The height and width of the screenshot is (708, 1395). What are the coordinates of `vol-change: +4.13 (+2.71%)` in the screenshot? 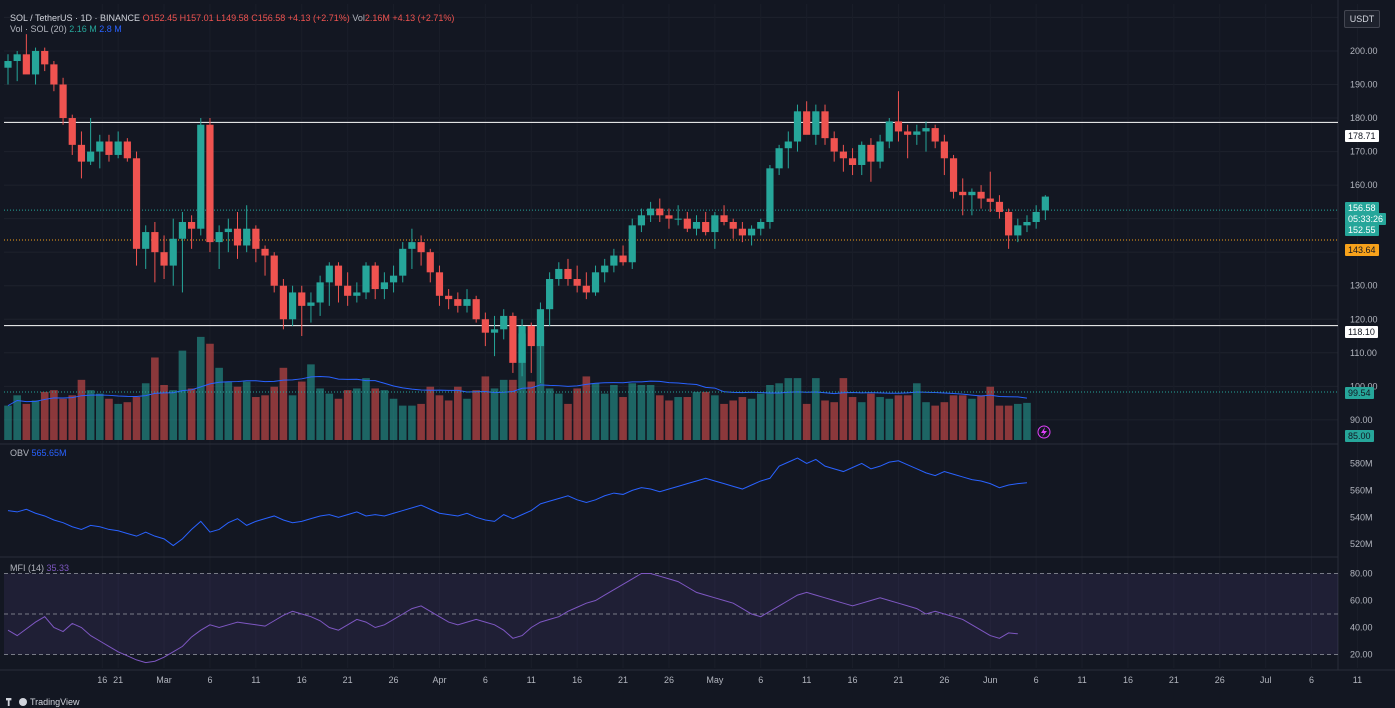 It's located at (423, 18).